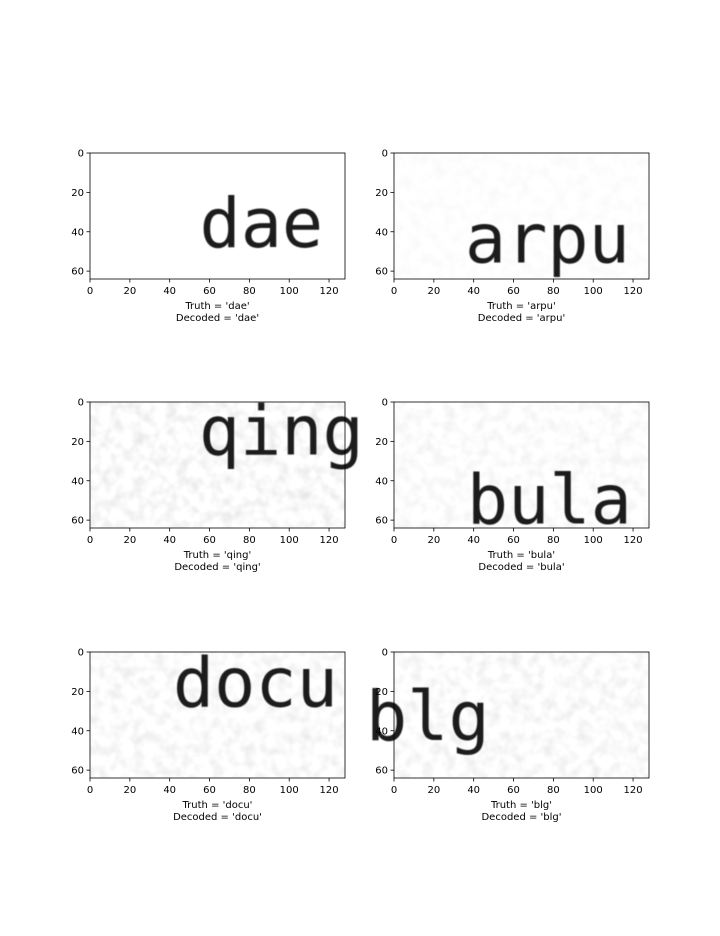 The image size is (720, 936). What do you see at coordinates (547, 240) in the screenshot?
I see `image-word-glyphs: arpu` at bounding box center [547, 240].